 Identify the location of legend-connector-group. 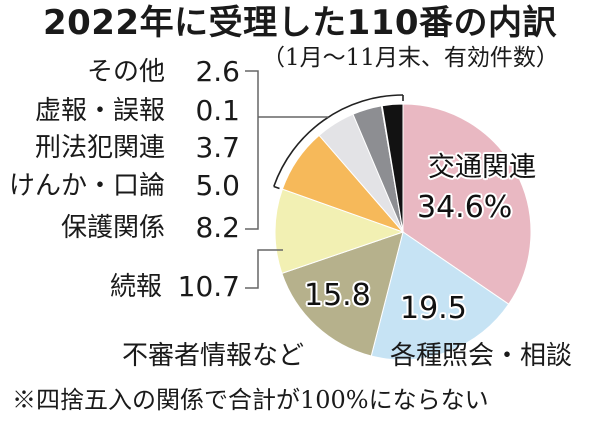
(287, 150).